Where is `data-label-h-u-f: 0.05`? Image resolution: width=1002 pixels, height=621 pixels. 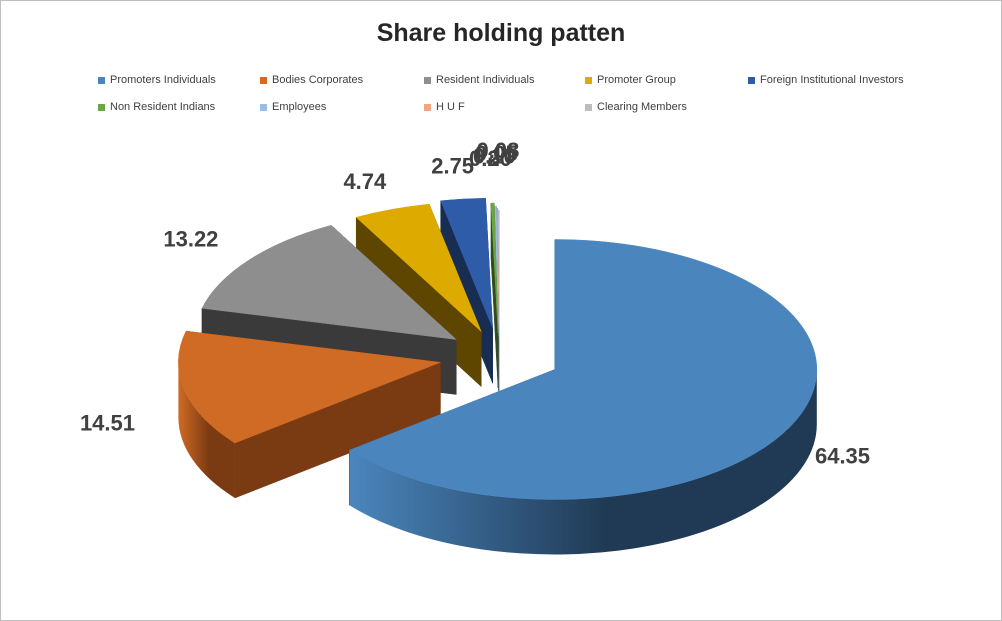 data-label-h-u-f: 0.05 is located at coordinates (496, 153).